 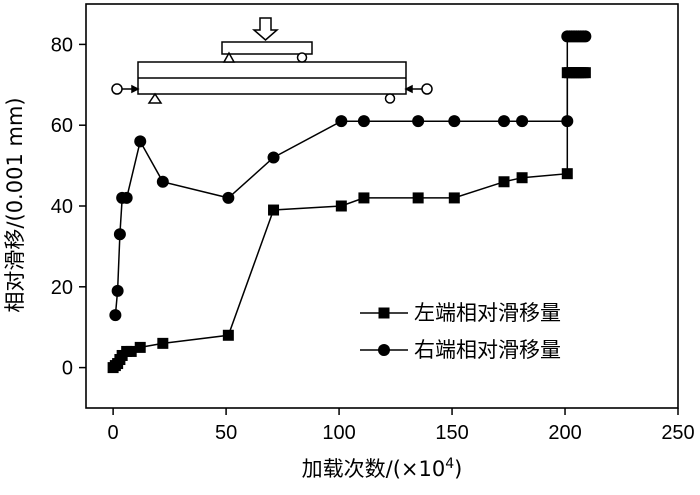 What do you see at coordinates (677, 433) in the screenshot?
I see `x-tick-label: 250` at bounding box center [677, 433].